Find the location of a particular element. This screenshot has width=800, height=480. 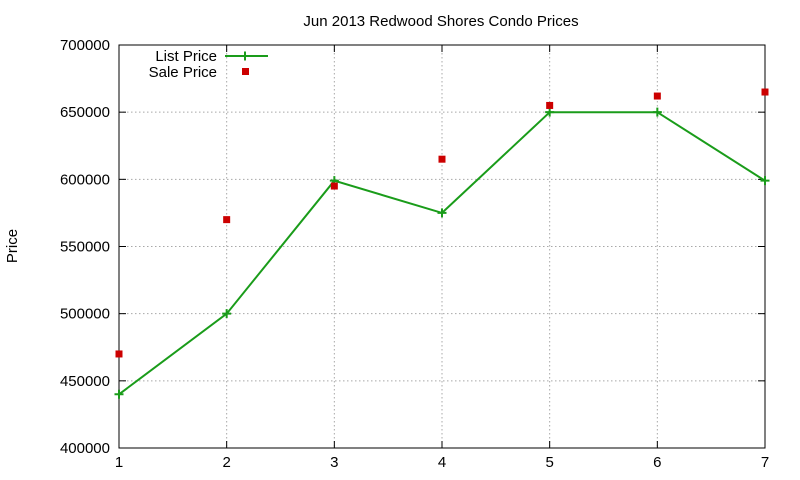

chart-title: Jun 2013 Redwood Shores Condo Prices is located at coordinates (440, 21).